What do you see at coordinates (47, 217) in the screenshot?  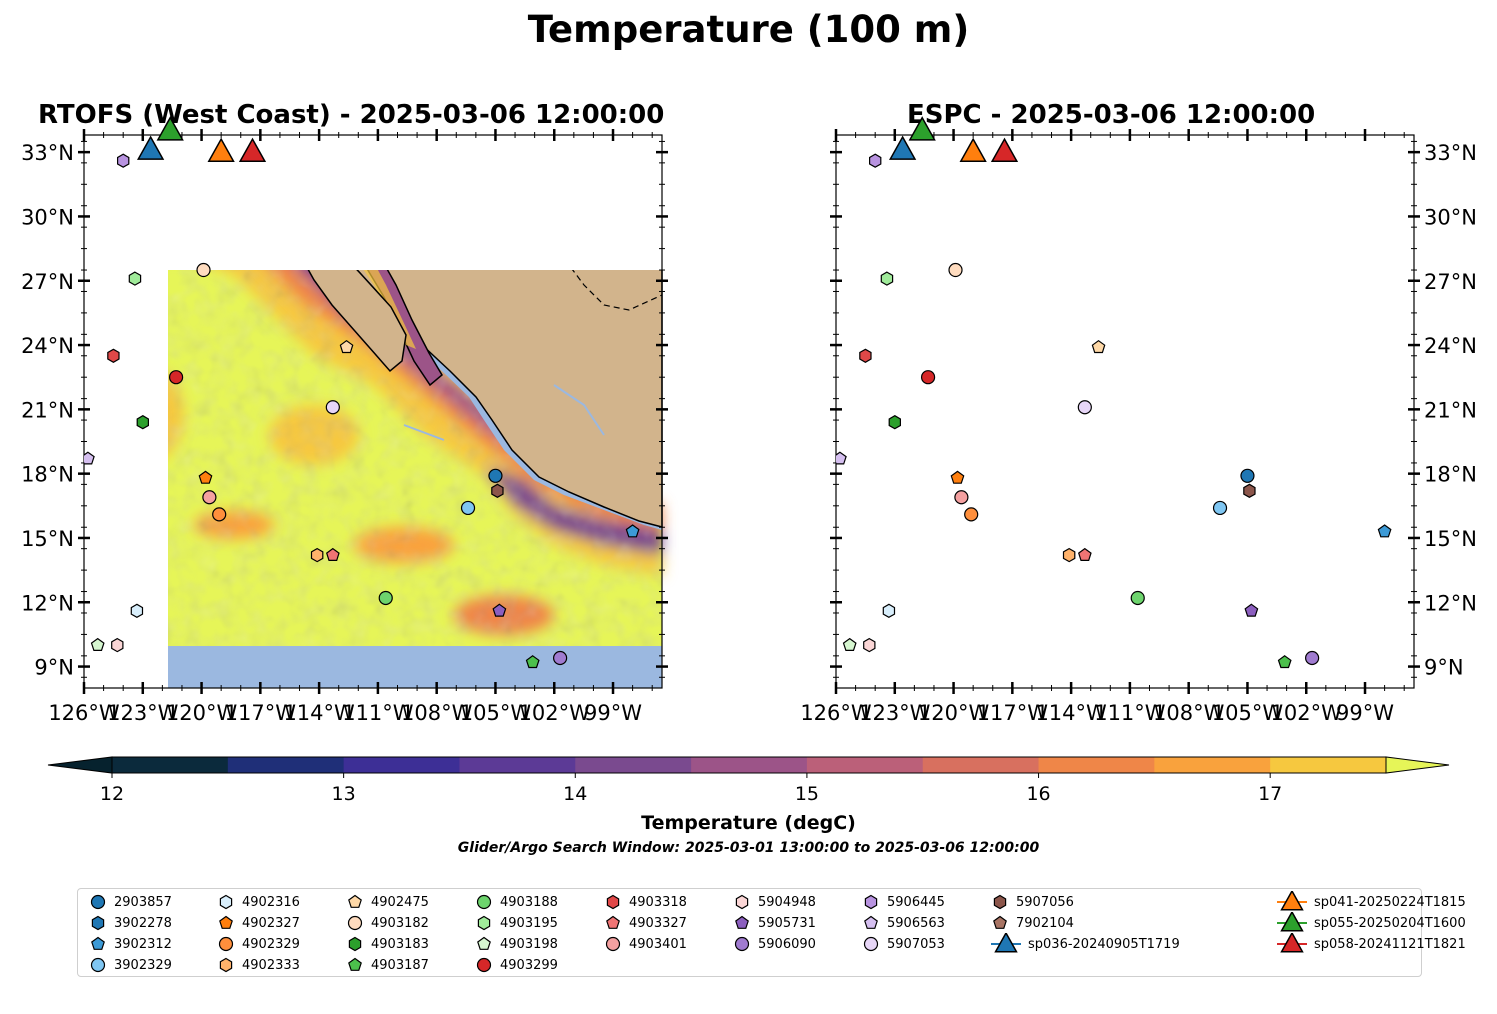 I see `lat-tick-label: 30°N` at bounding box center [47, 217].